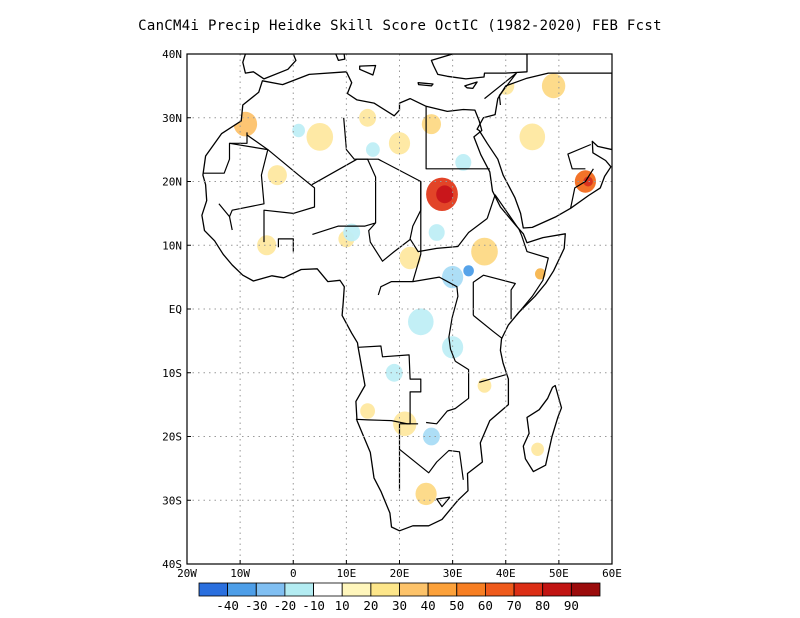 This screenshot has width=800, height=618. I want to click on colorbar-label: 70, so click(514, 605).